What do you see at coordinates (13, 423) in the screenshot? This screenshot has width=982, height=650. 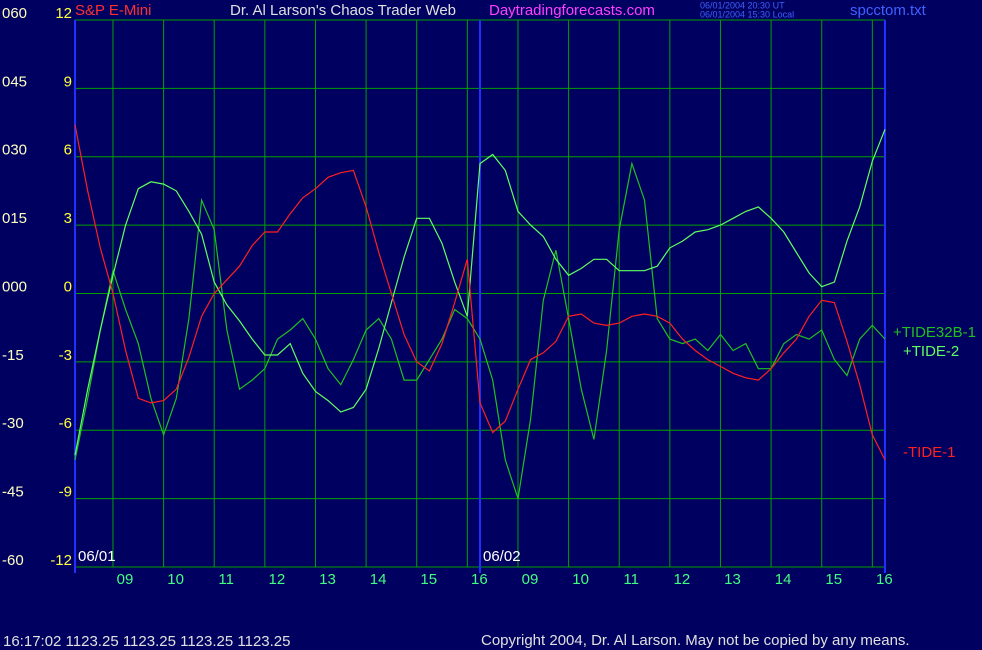 I see `y2-tick-label: -30` at bounding box center [13, 423].